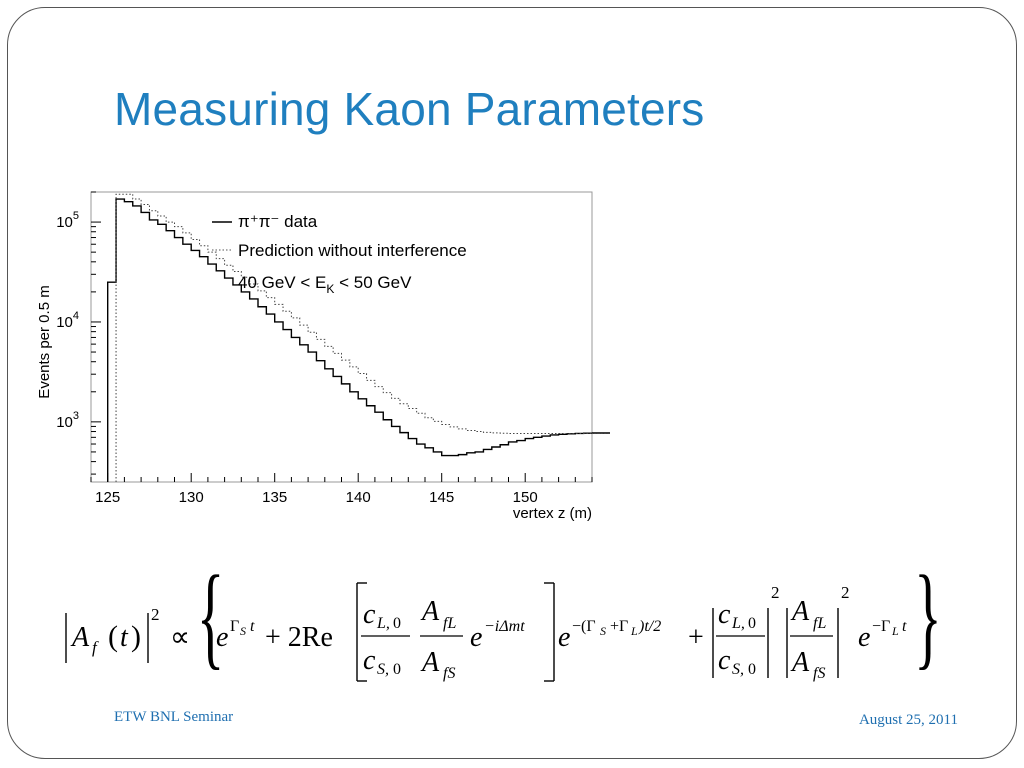 The width and height of the screenshot is (1024, 768). Describe the element at coordinates (191, 497) in the screenshot. I see `x-tick-label: 130` at that location.